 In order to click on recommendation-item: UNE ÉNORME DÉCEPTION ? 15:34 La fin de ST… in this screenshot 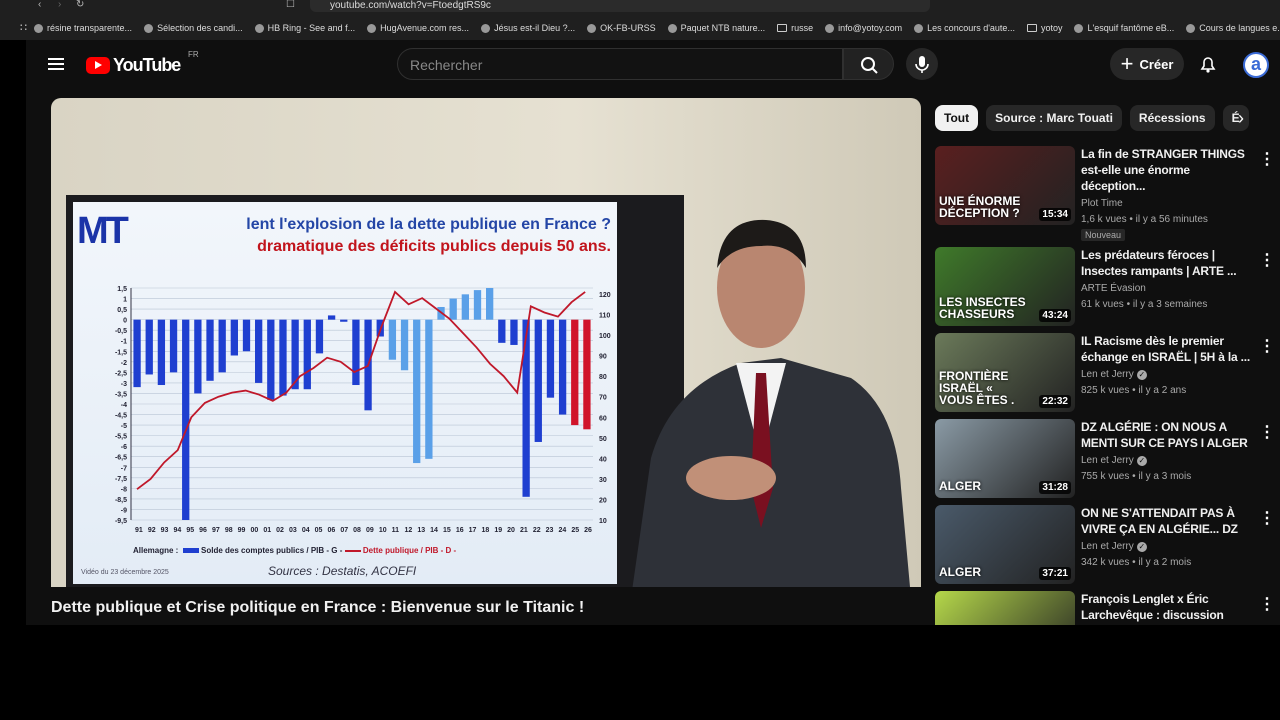, I will do `click(1105, 193)`.